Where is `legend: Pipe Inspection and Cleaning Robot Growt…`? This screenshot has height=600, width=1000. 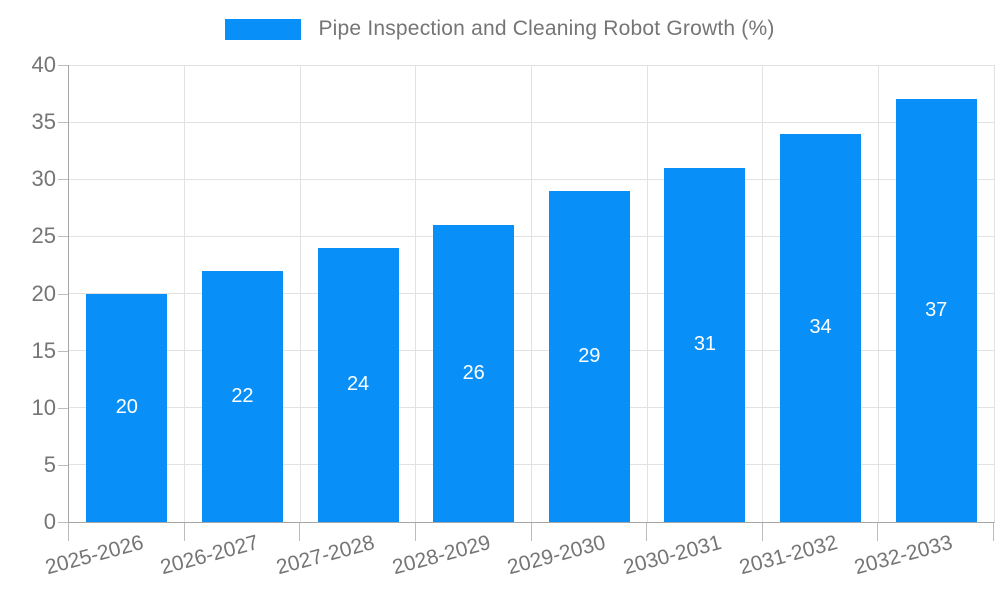
legend: Pipe Inspection and Cleaning Robot Growt… is located at coordinates (500, 29).